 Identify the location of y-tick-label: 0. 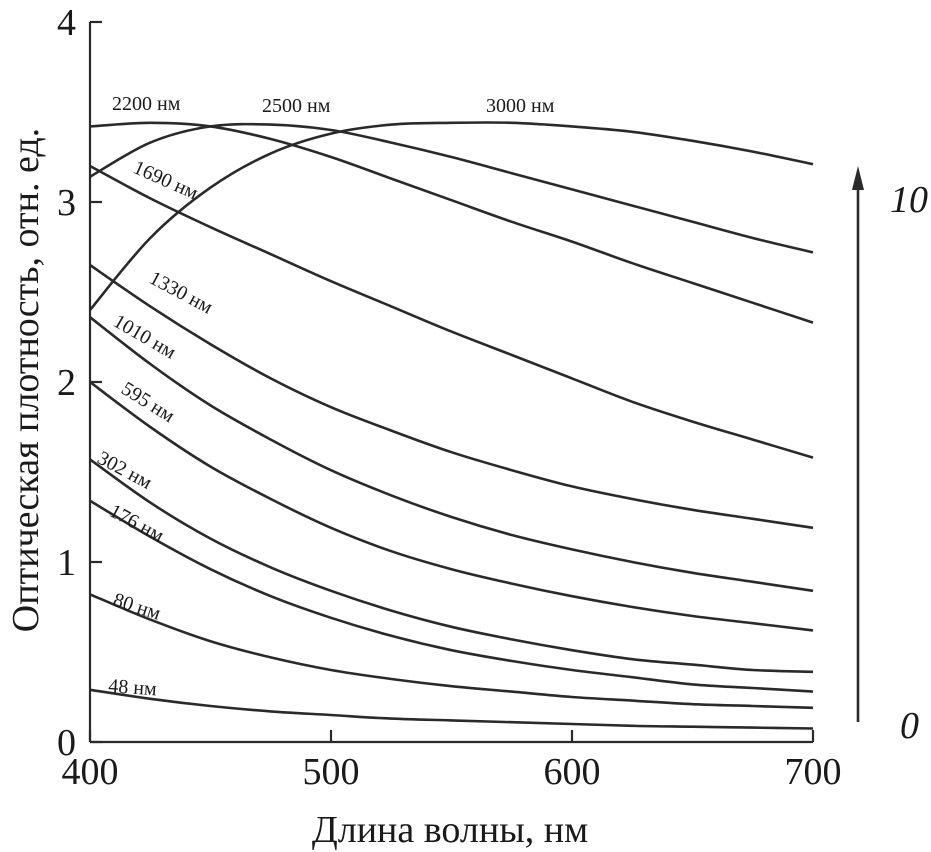
(66, 743).